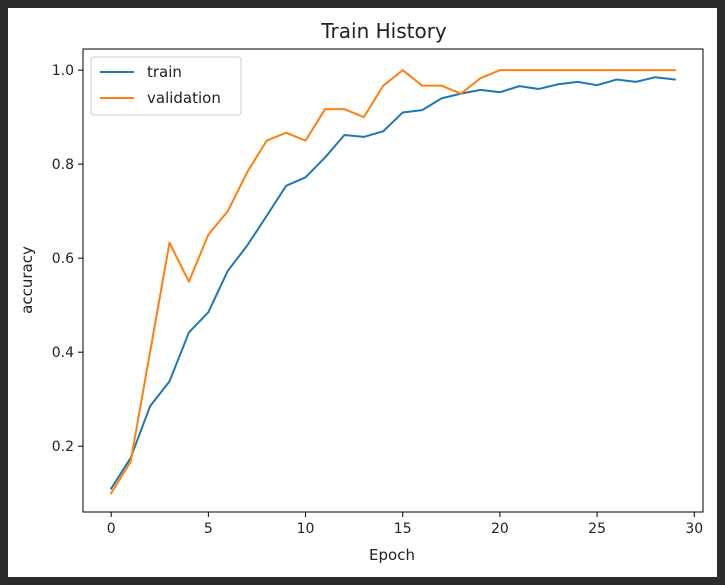 The width and height of the screenshot is (725, 585). I want to click on x-tick-label: 30, so click(694, 529).